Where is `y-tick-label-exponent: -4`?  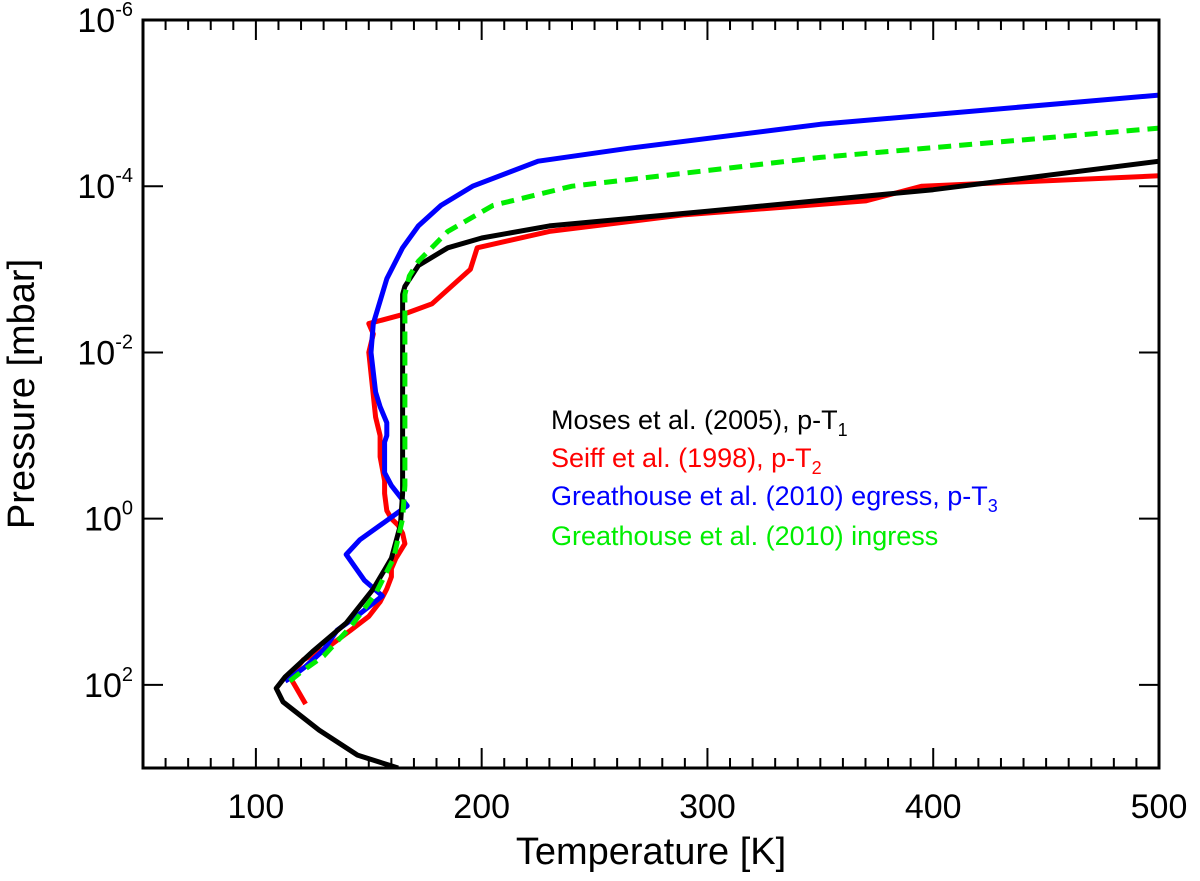
y-tick-label-exponent: -4 is located at coordinates (124, 176).